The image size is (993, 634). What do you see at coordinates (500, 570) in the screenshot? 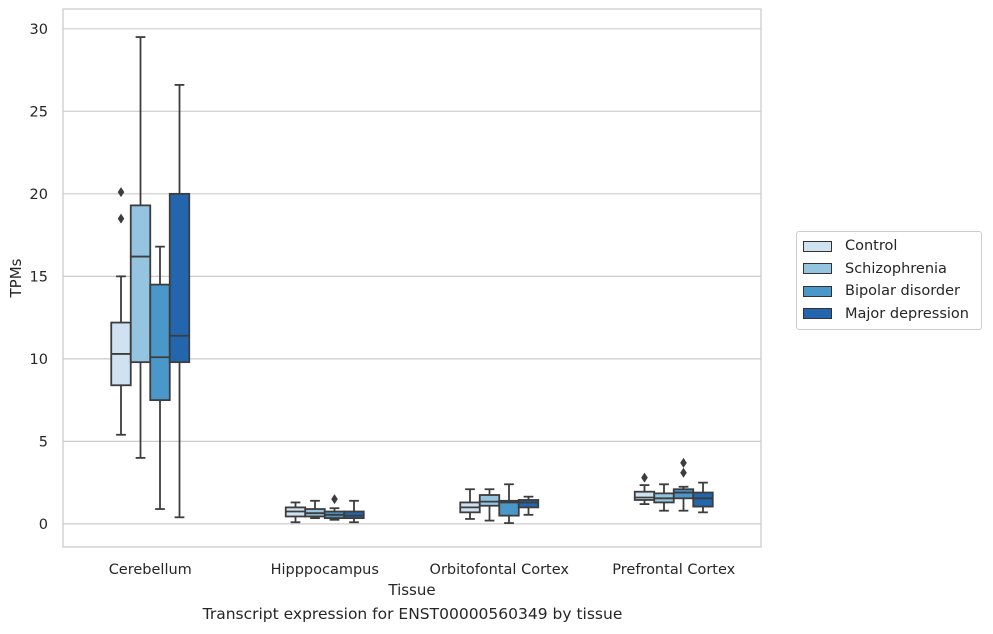
I see `x-tick-label: Orbitofontal Cortex` at bounding box center [500, 570].